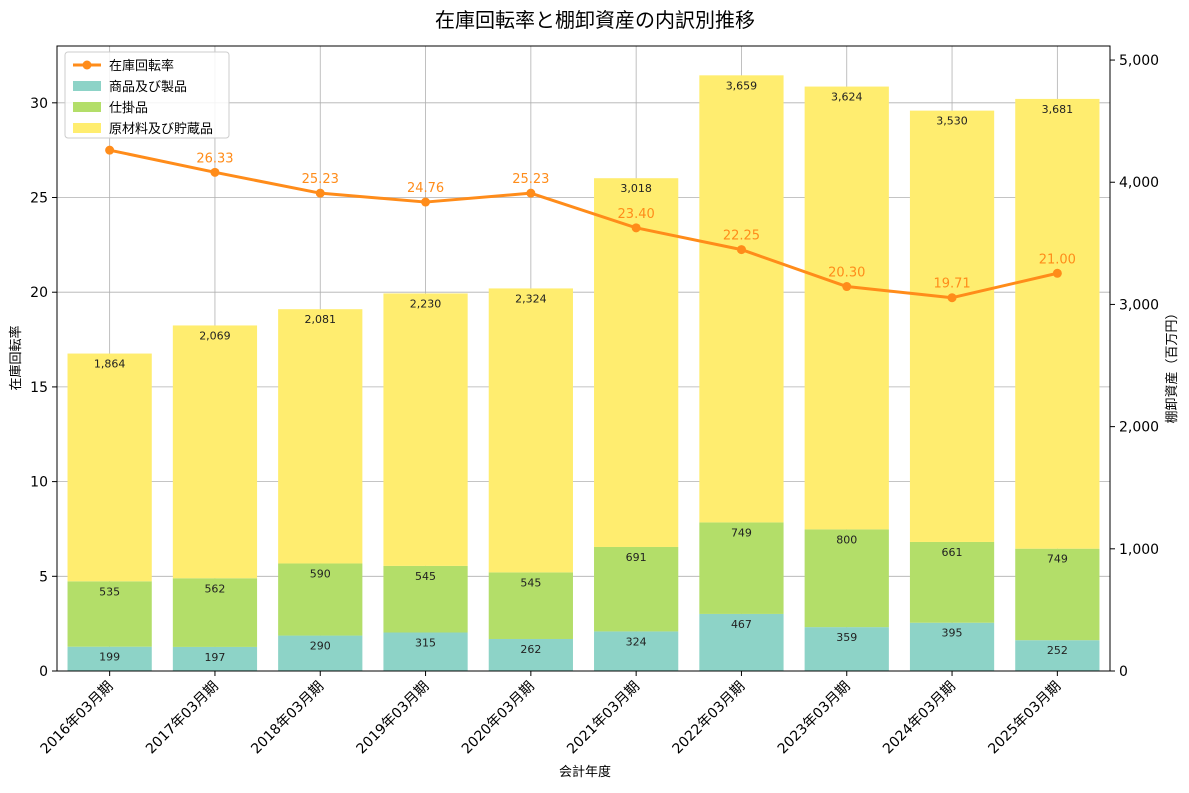 Image resolution: width=1189 pixels, height=793 pixels. I want to click on bar-segment-label: 252, so click(1057, 650).